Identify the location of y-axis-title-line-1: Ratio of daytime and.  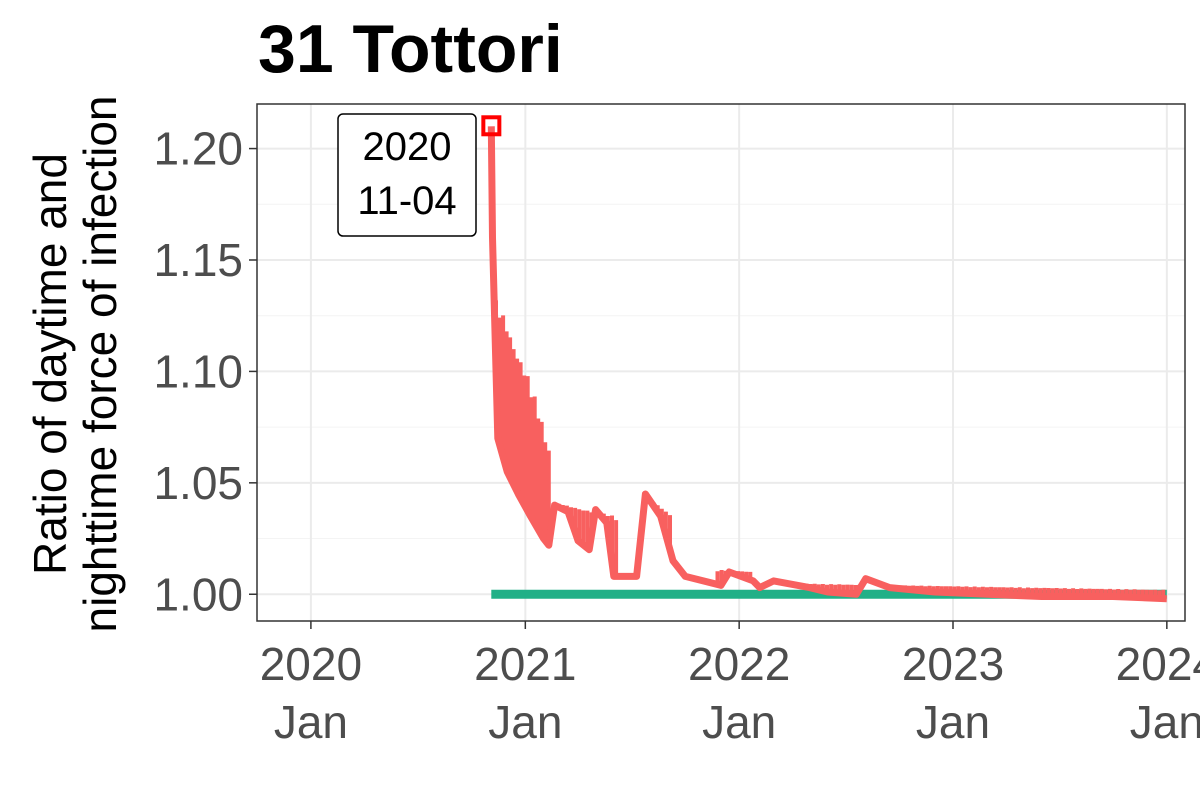
(50, 364).